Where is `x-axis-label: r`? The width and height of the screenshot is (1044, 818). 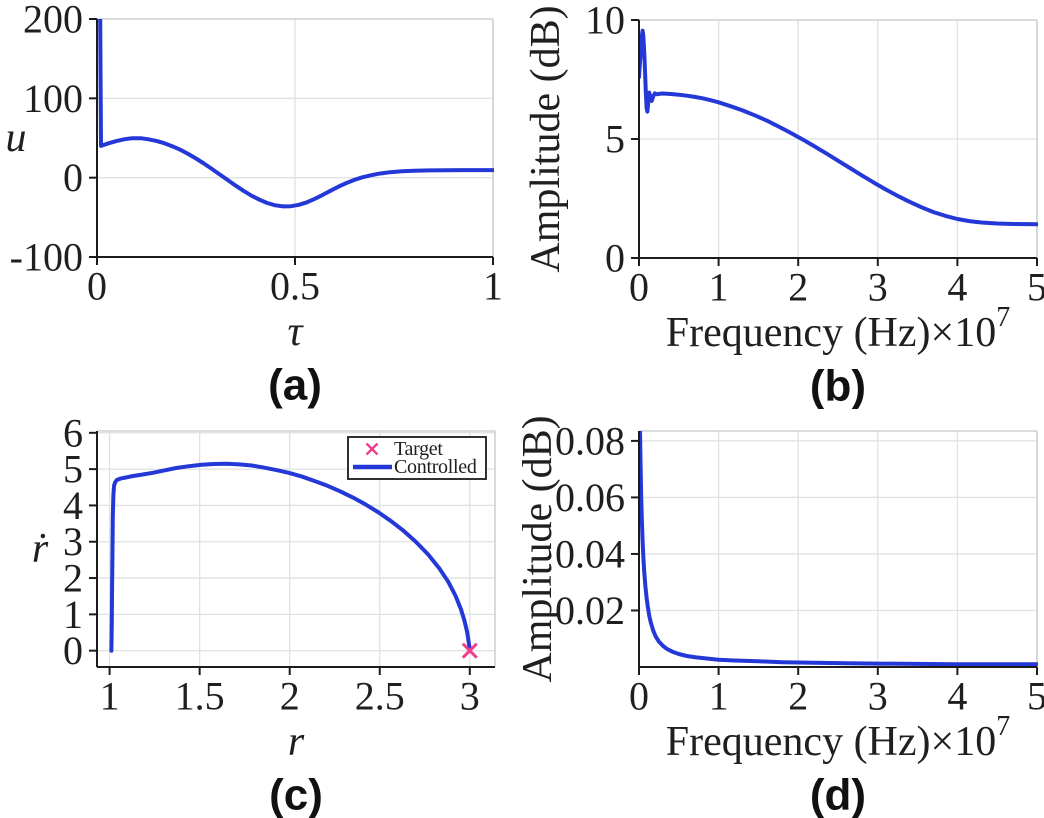
x-axis-label: r is located at coordinates (296, 742).